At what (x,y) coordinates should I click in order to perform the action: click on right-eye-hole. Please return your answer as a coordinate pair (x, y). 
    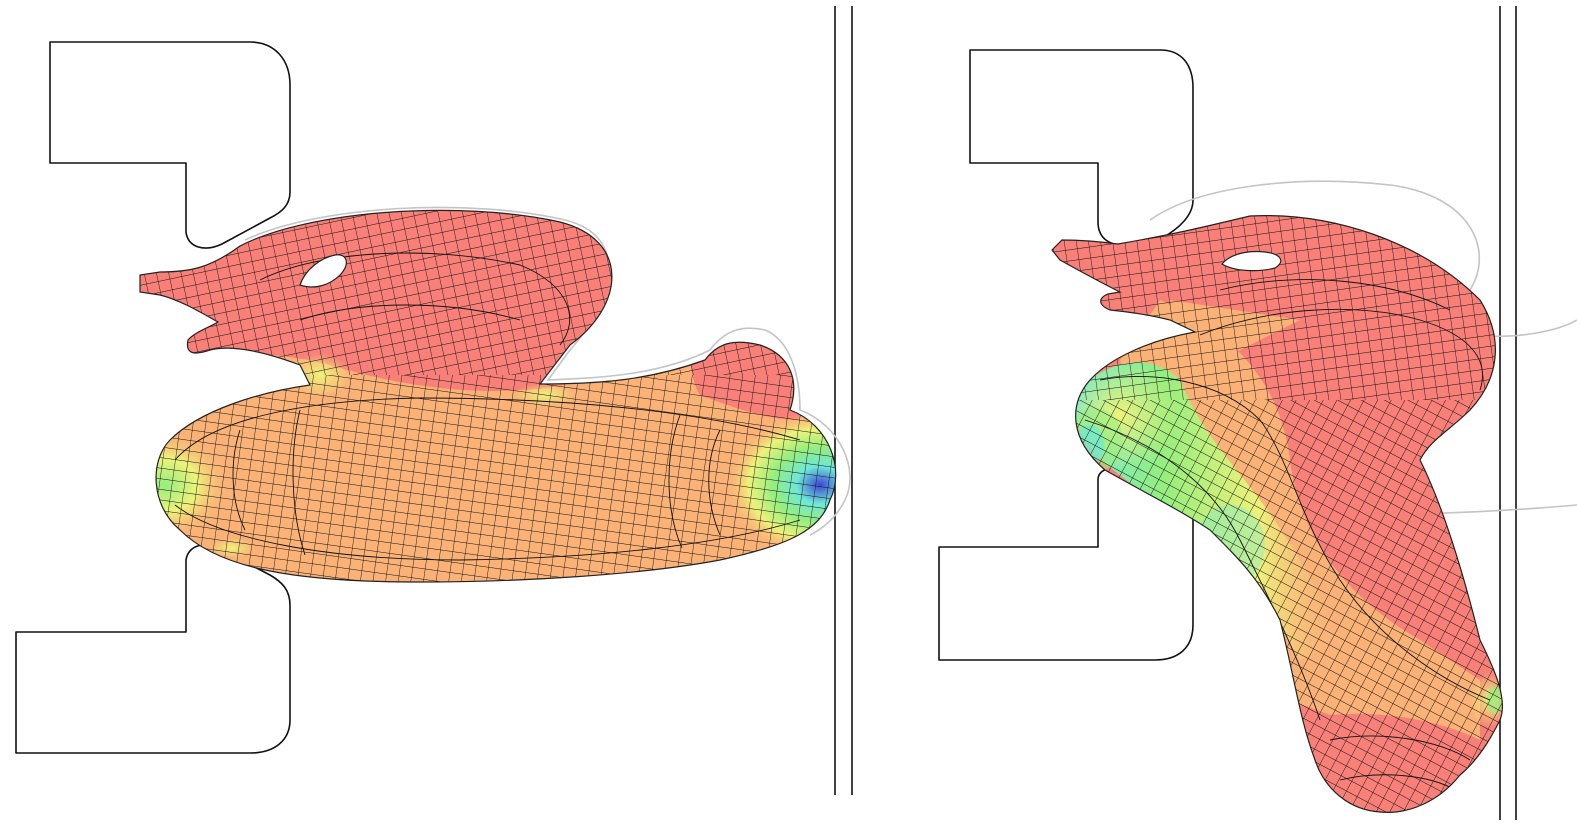
    Looking at the image, I should click on (1251, 261).